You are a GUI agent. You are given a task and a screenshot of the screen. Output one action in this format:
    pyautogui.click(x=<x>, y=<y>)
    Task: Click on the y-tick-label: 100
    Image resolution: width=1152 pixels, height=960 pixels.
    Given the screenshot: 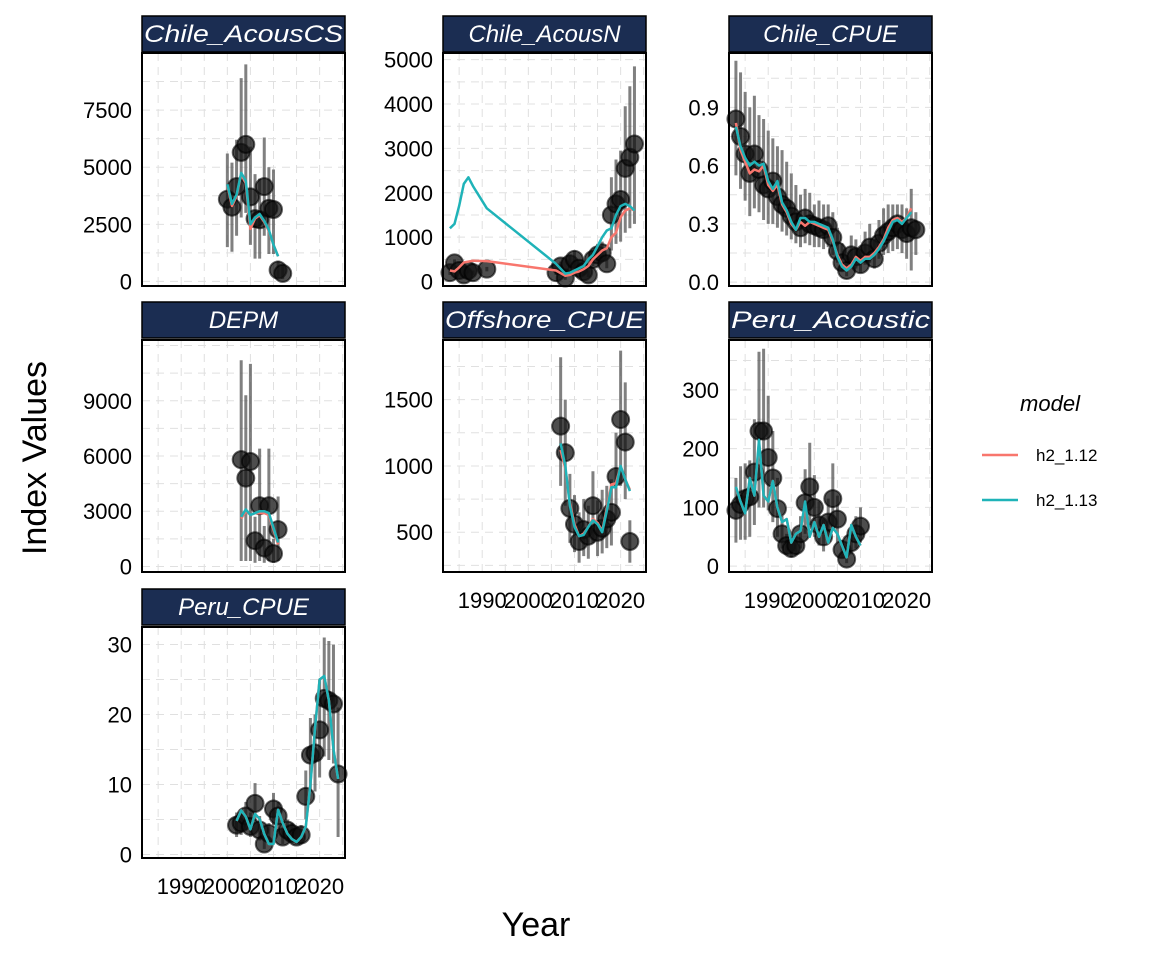 What is the action you would take?
    pyautogui.click(x=700, y=507)
    